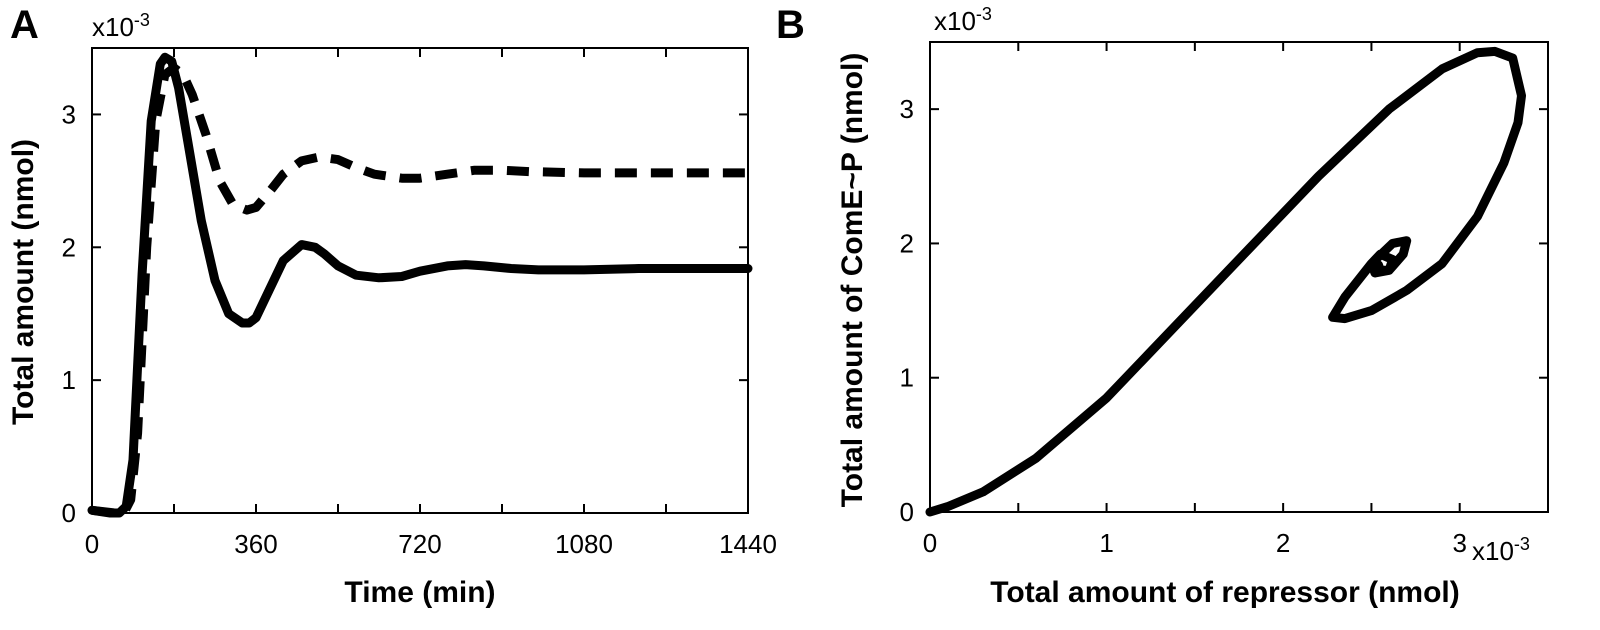 Image resolution: width=1600 pixels, height=630 pixels. What do you see at coordinates (24, 25) in the screenshot?
I see `panel-a-letter: A` at bounding box center [24, 25].